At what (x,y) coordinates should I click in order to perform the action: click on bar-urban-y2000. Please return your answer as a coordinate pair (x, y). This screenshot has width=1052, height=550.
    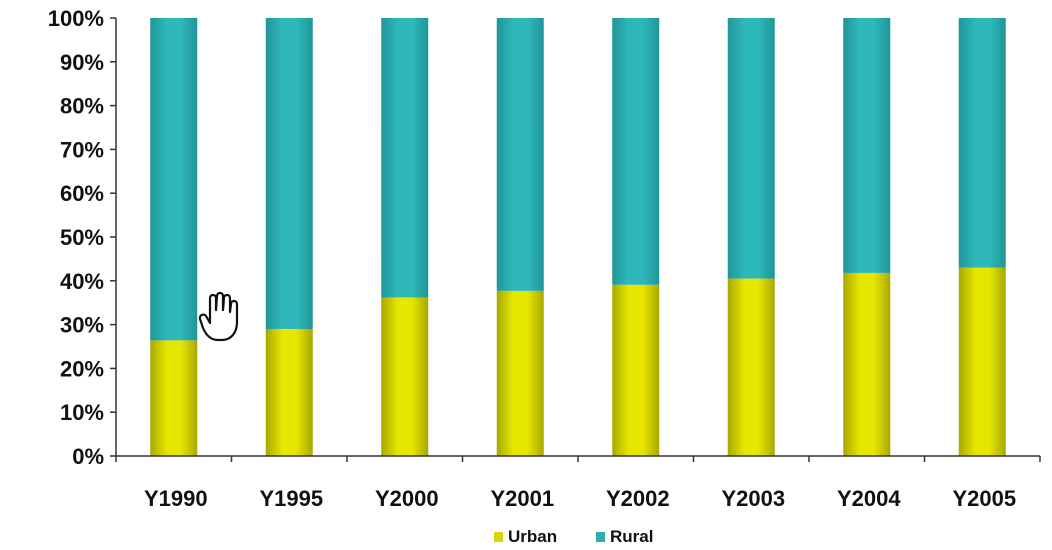
    Looking at the image, I should click on (405, 376).